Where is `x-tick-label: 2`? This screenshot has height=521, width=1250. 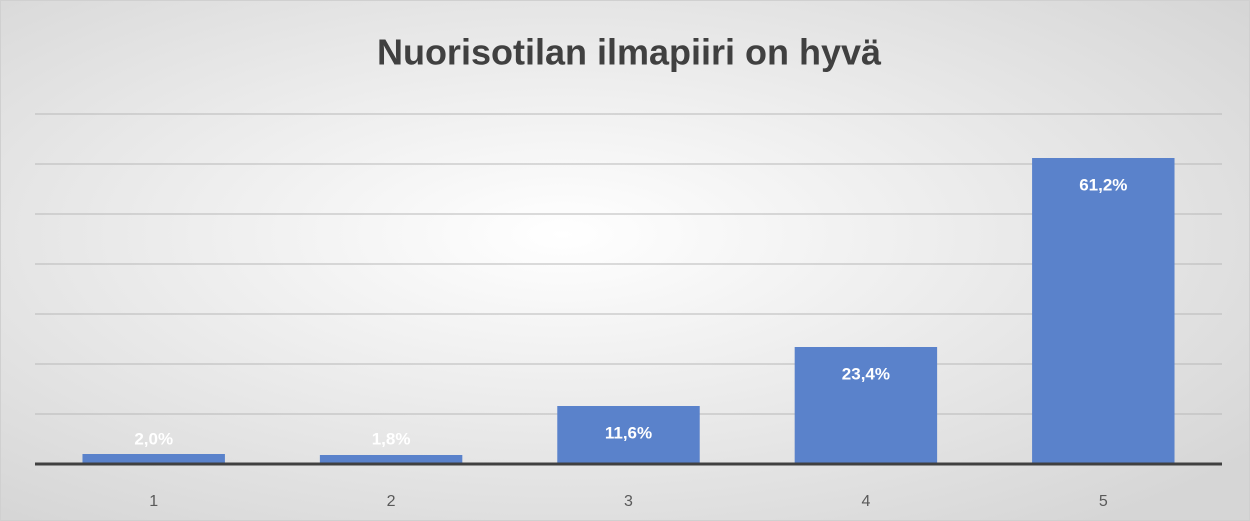
x-tick-label: 2 is located at coordinates (391, 501).